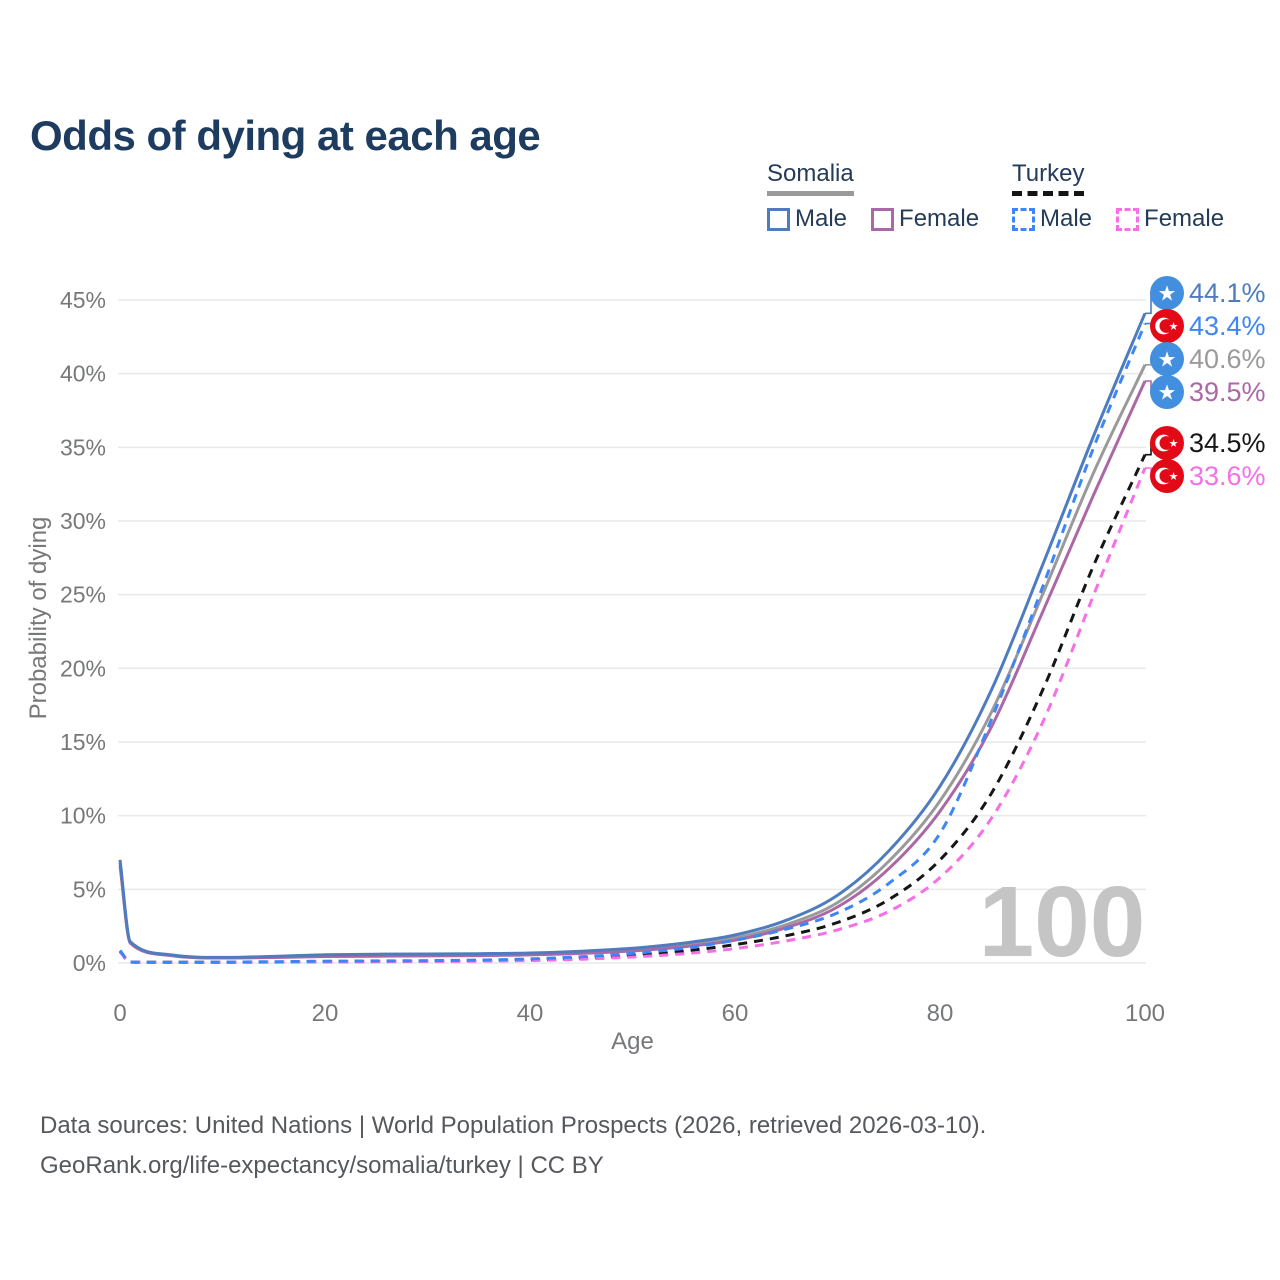 The height and width of the screenshot is (1280, 1280). What do you see at coordinates (1227, 359) in the screenshot?
I see `end-value-label-somalia: 40.6%` at bounding box center [1227, 359].